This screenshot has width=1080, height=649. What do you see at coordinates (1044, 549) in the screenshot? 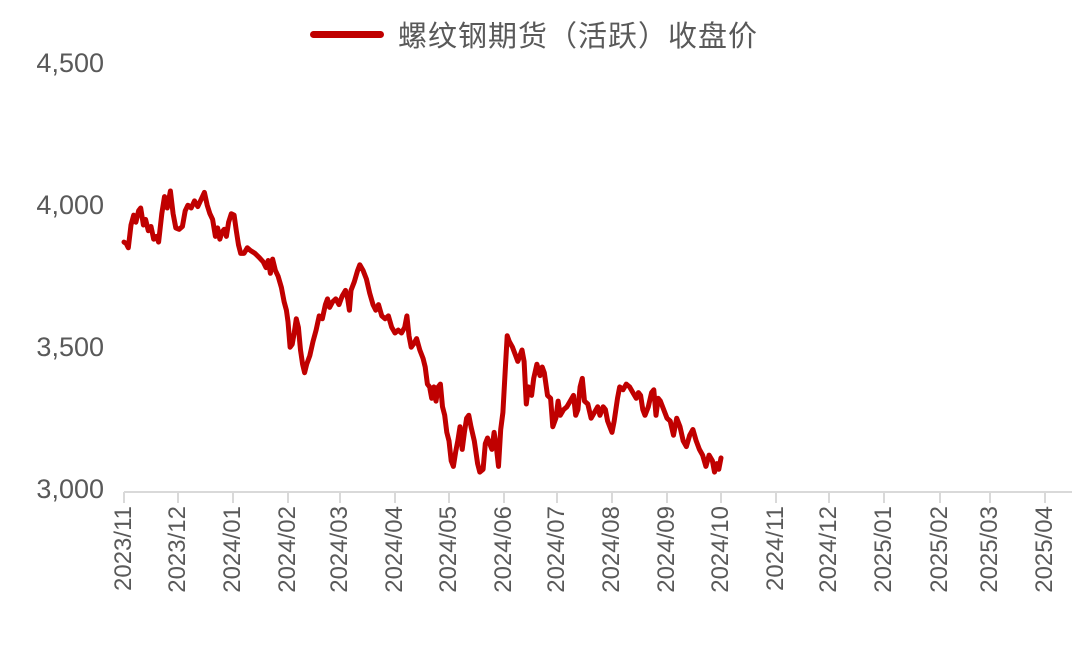
I see `x-tick-label: 2025/04` at bounding box center [1044, 549].